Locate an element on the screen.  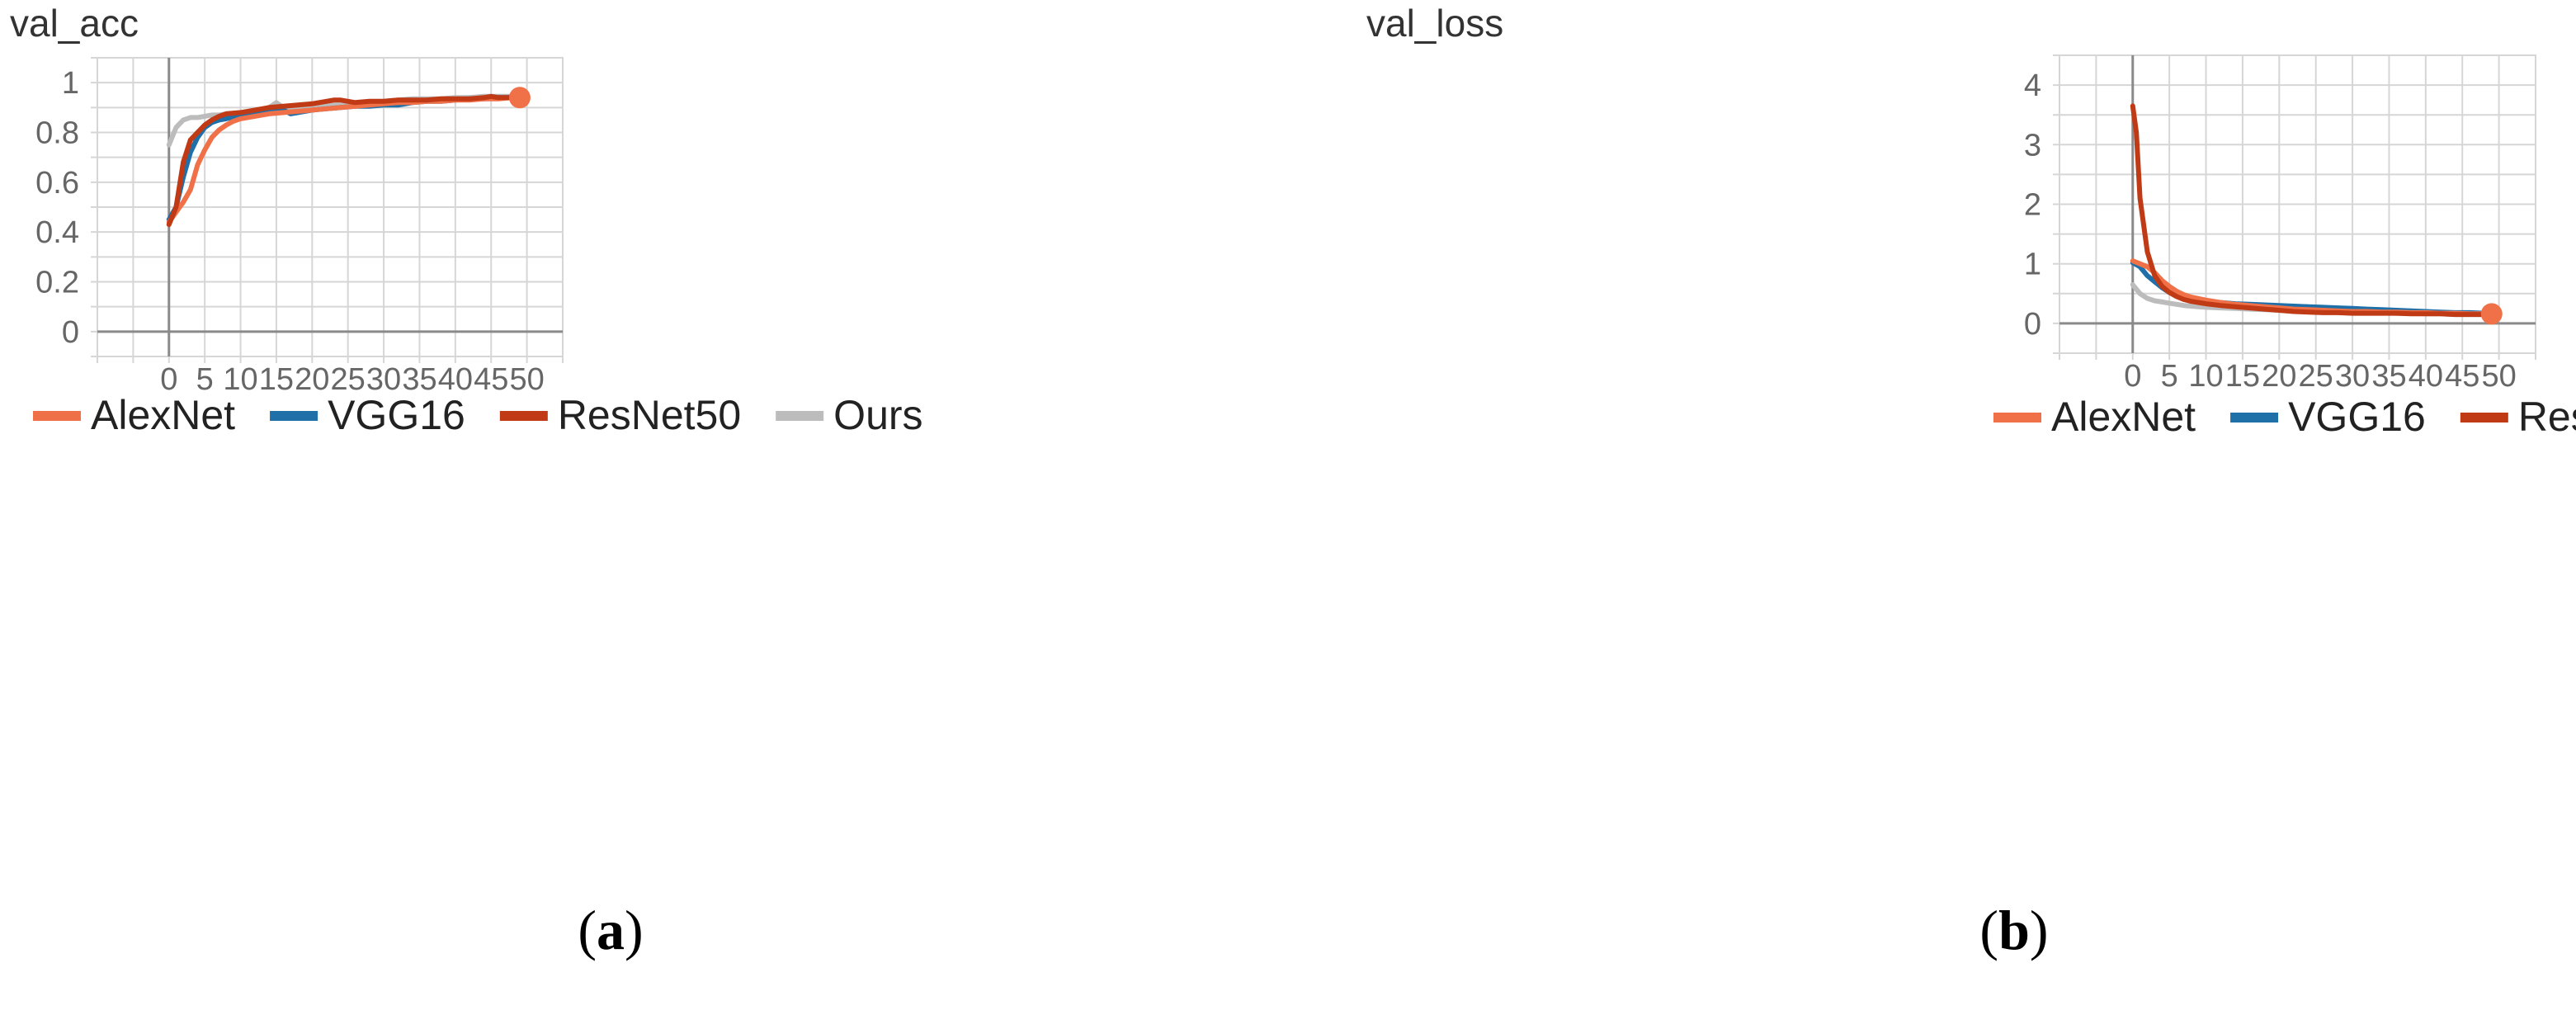
axis-layer is located at coordinates (330, 207).